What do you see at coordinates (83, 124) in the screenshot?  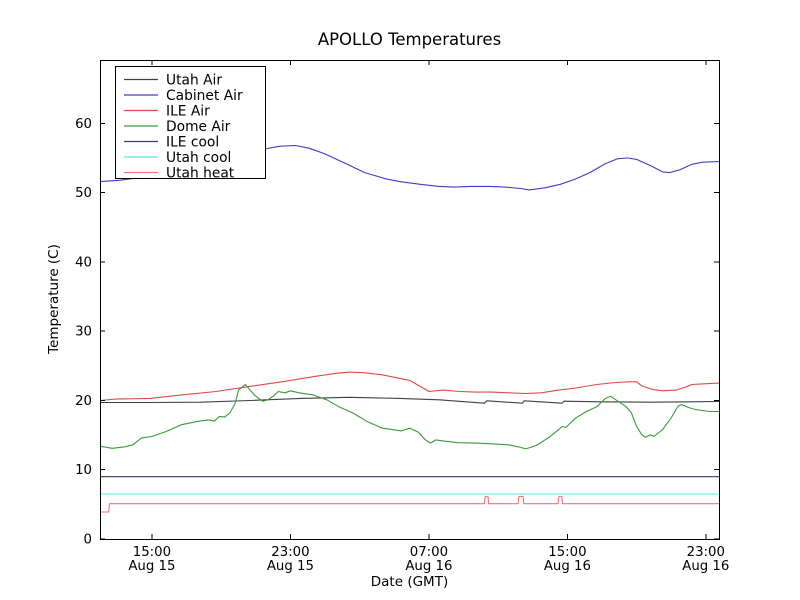 I see `y-tick-label: 60` at bounding box center [83, 124].